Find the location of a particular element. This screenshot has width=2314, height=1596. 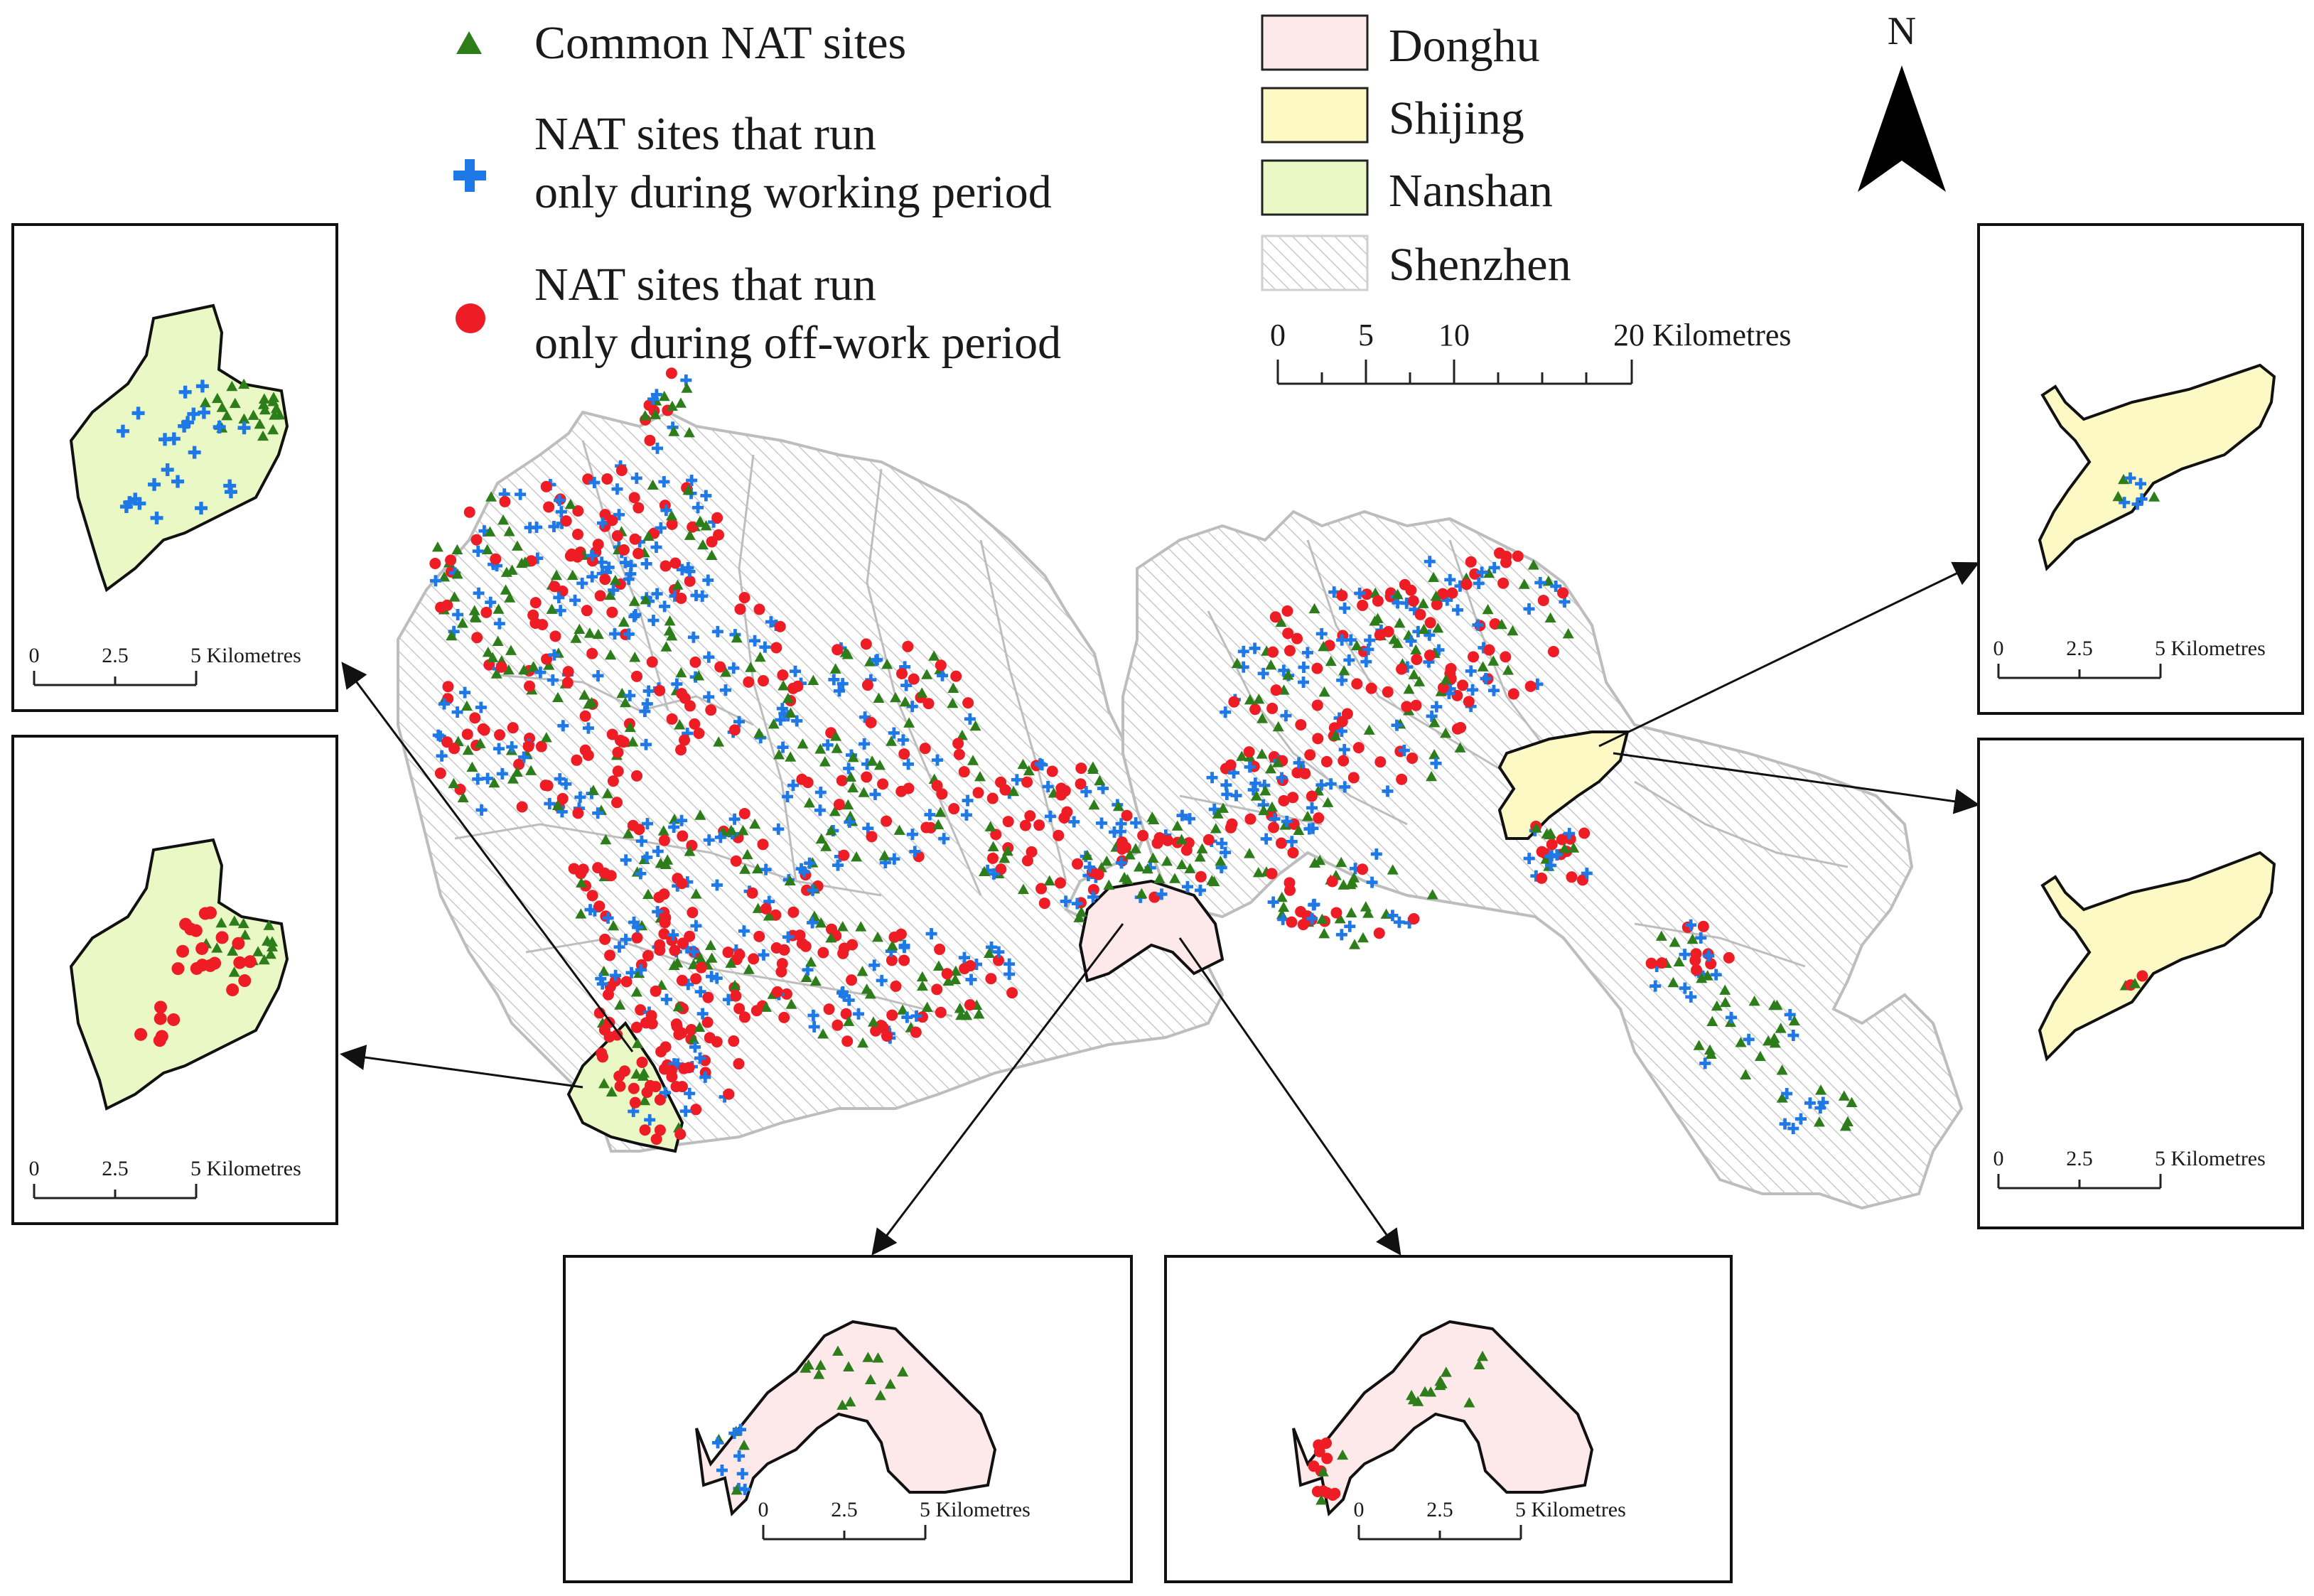

inset-scale-bar-4: 0 2.5 5 Kilometres is located at coordinates (2129, 1168).